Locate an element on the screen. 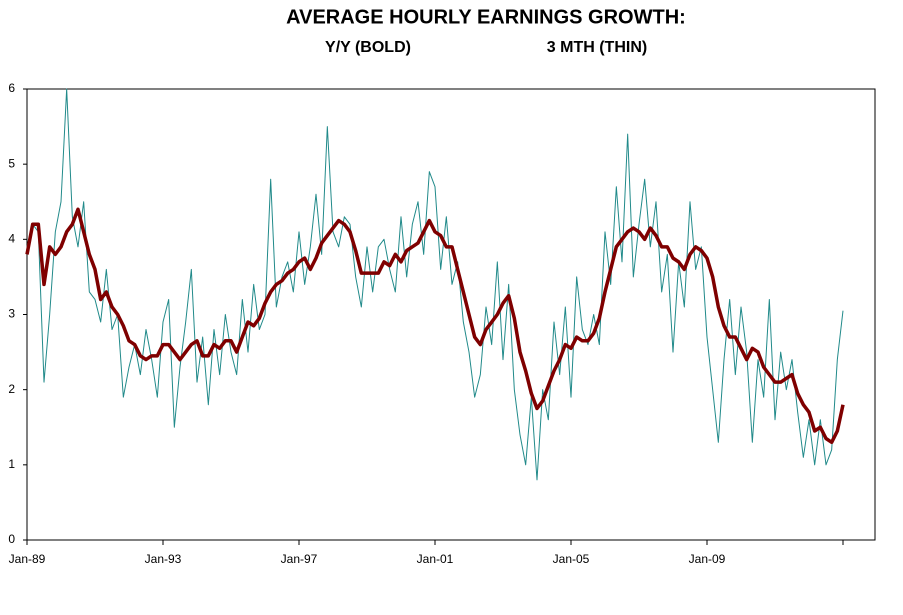 Image resolution: width=903 pixels, height=615 pixels. y-tick-label: 4 is located at coordinates (11, 239).